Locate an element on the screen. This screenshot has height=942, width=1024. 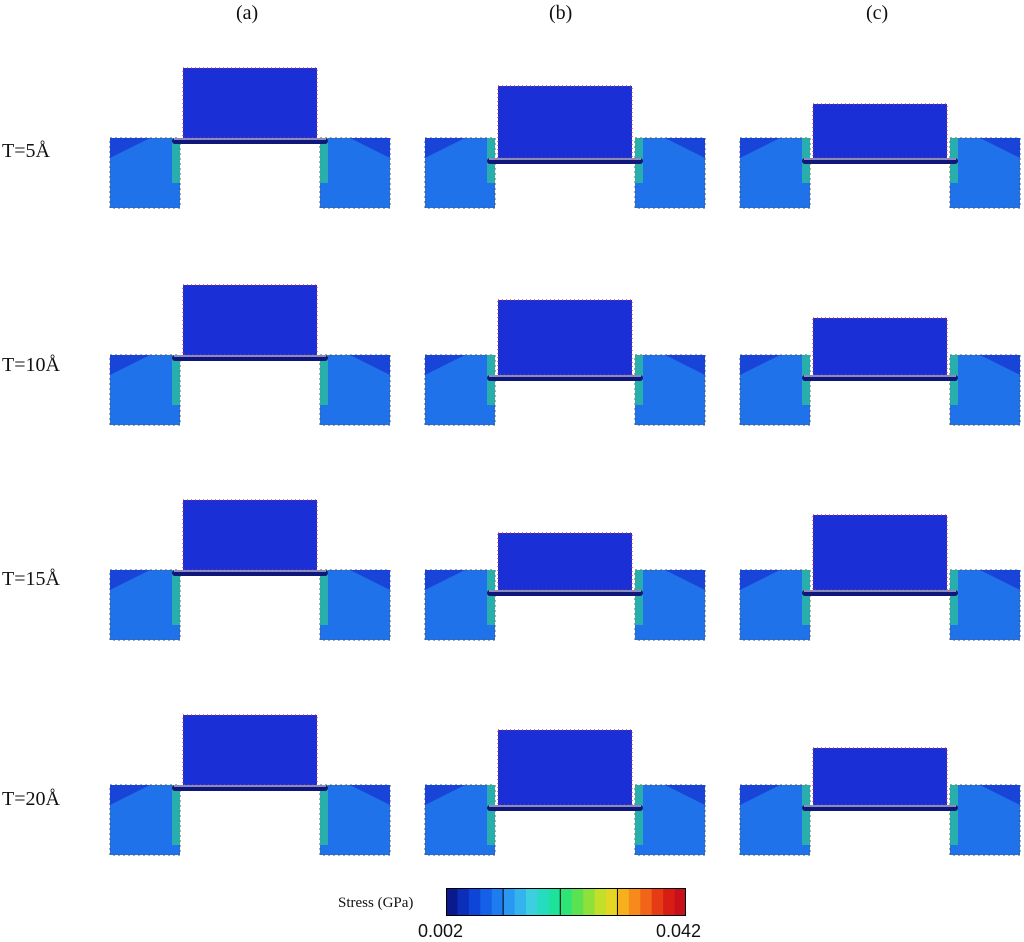
row-label-t10: T=10Å is located at coordinates (31, 365).